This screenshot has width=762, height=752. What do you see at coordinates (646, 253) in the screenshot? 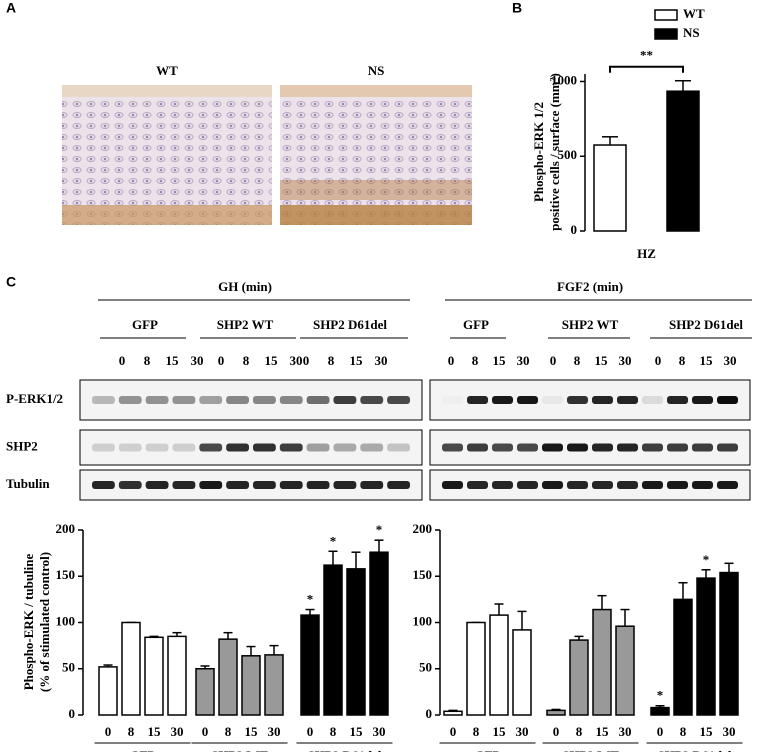
I see `x-tick-label: HZ` at bounding box center [646, 253].